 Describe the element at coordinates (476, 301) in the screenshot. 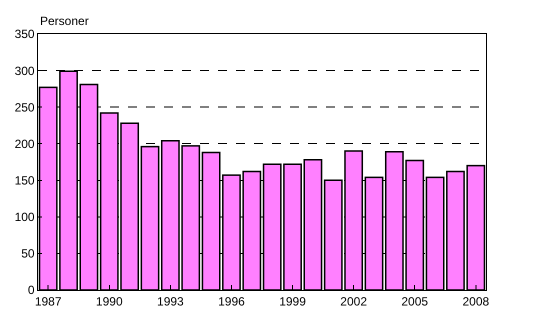

I see `x-tick-label: 2008` at that location.